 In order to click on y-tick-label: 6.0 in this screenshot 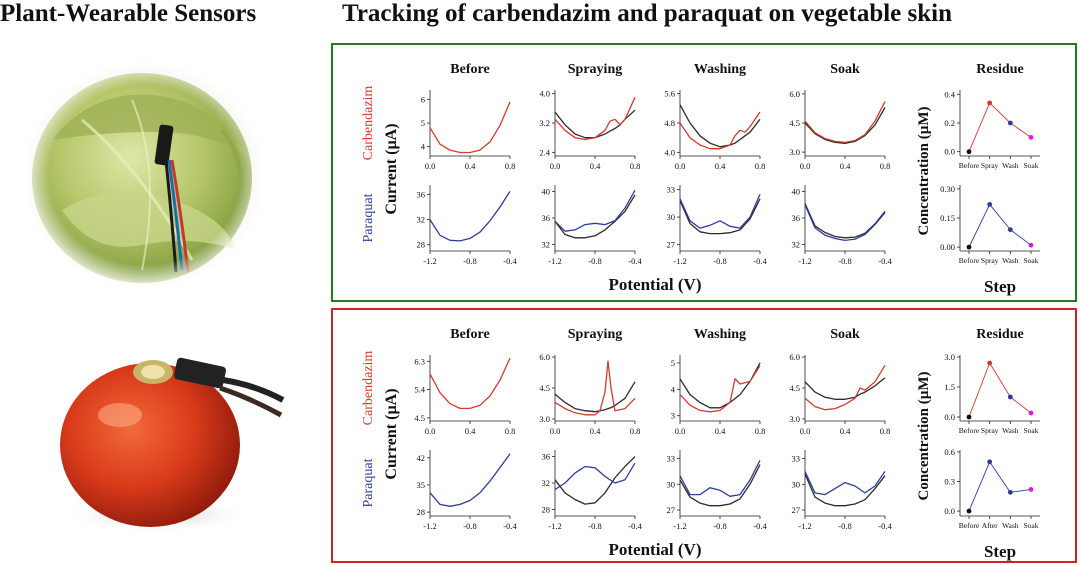, I will do `click(794, 94)`.